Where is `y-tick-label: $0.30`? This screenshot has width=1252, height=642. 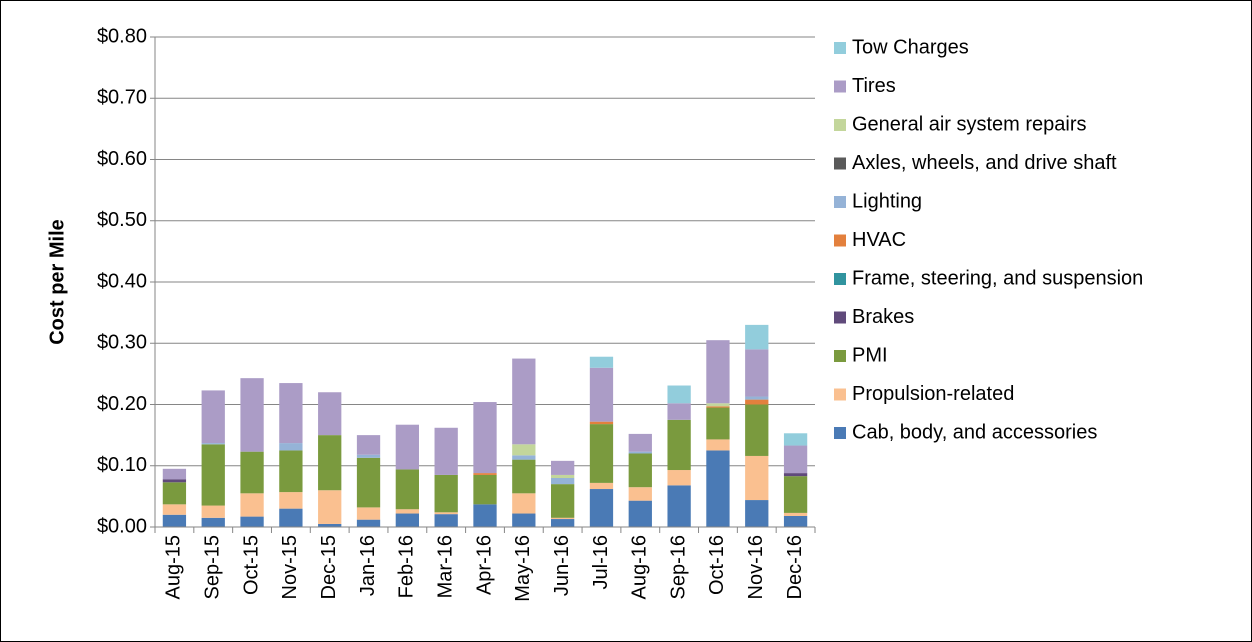
y-tick-label: $0.30 is located at coordinates (122, 343).